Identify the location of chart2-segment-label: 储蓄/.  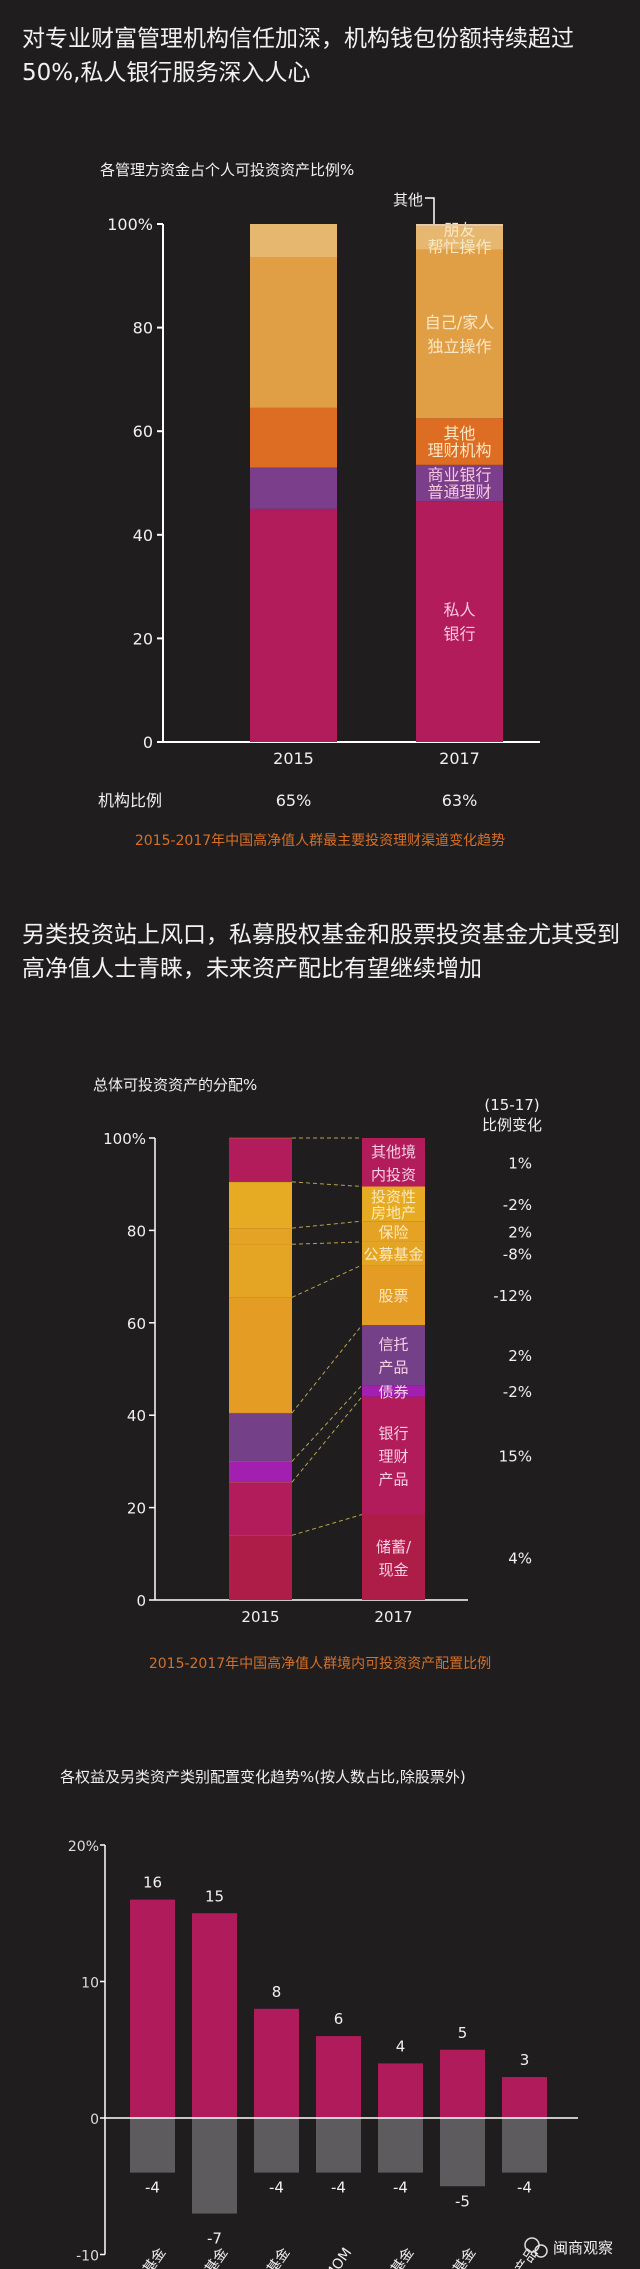
(394, 1547).